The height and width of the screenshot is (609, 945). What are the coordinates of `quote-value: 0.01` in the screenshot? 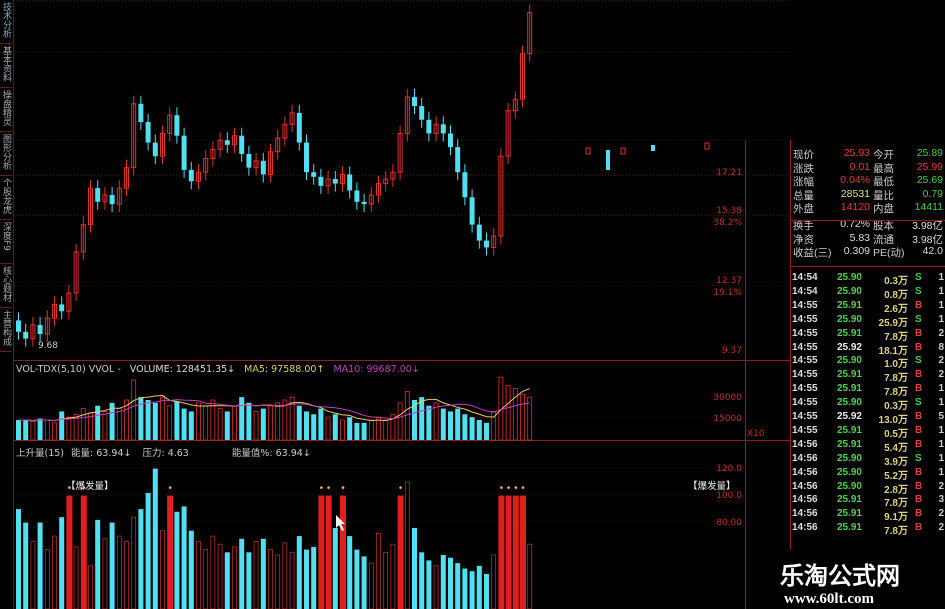 It's located at (859, 166).